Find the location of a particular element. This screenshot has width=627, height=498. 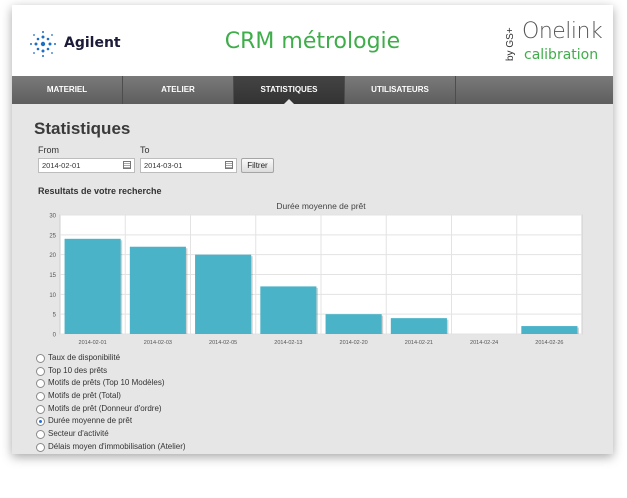

y-tick-label: 30 is located at coordinates (52, 217).